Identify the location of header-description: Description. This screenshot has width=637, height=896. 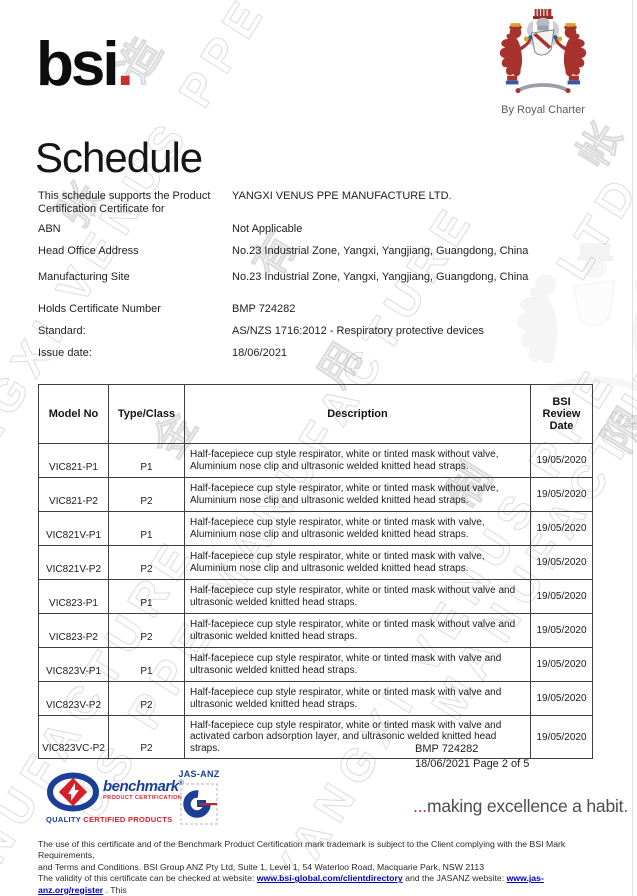
(357, 414).